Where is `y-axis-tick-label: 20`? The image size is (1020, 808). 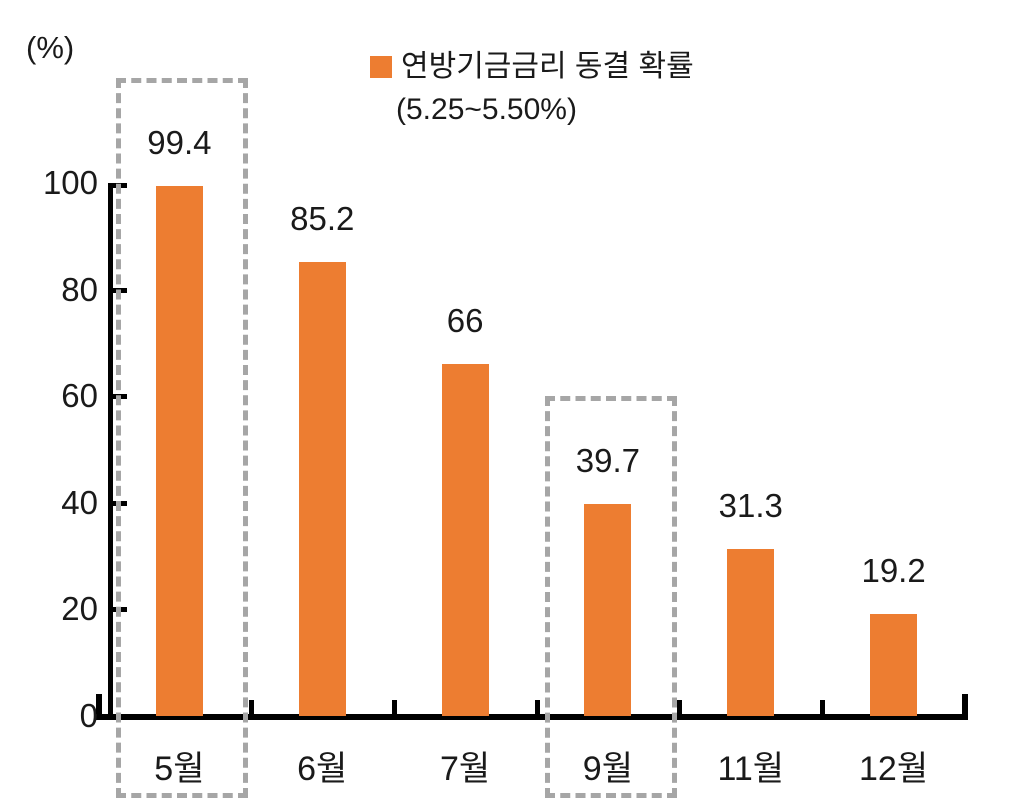 y-axis-tick-label: 20 is located at coordinates (79, 609).